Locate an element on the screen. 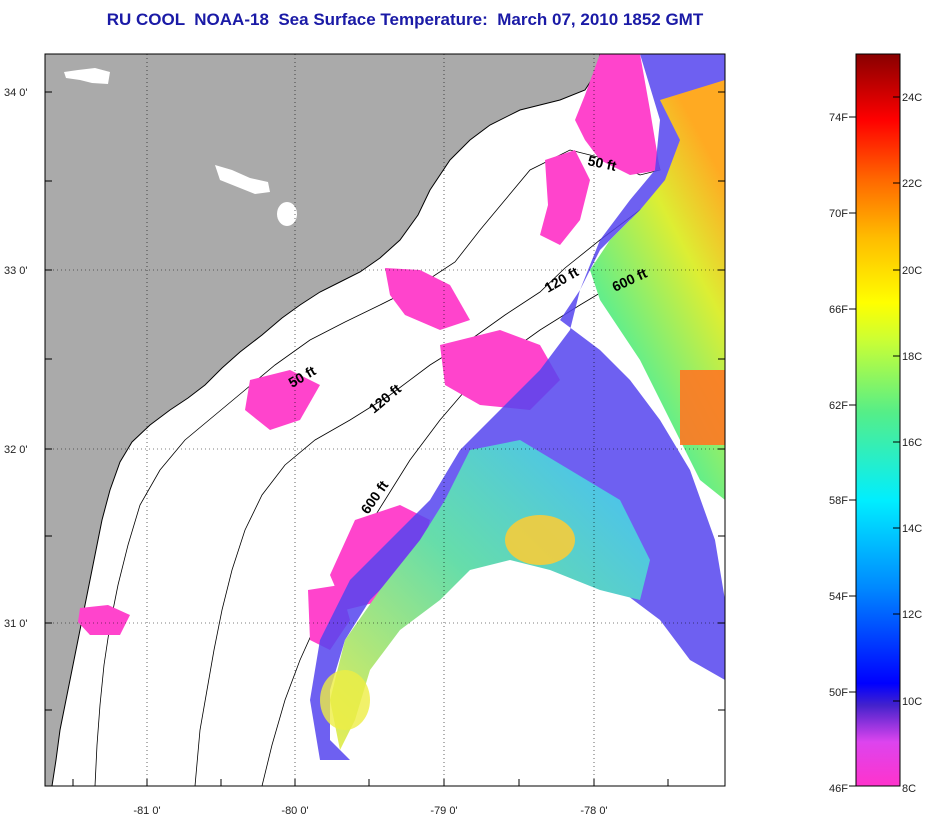 Image resolution: width=928 pixels, height=817 pixels. contour-label-50ft: 50 ft is located at coordinates (602, 163).